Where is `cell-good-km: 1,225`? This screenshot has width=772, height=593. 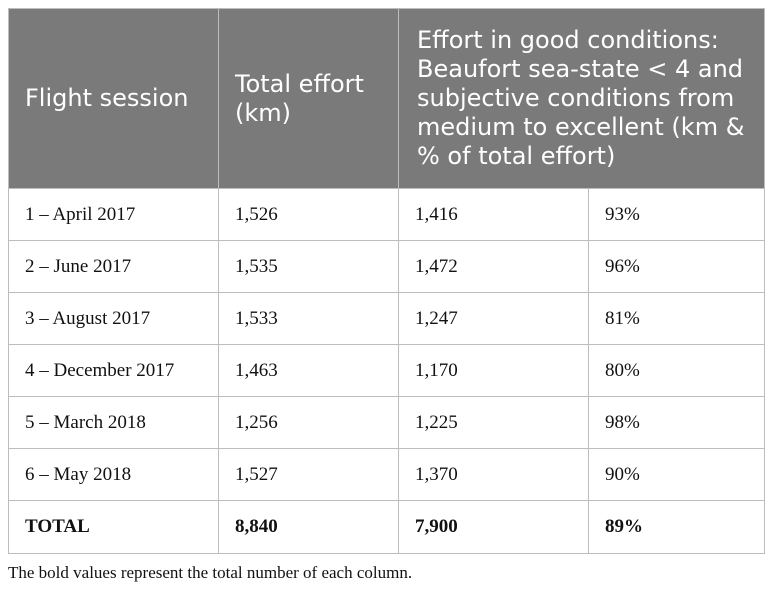
cell-good-km: 1,225 is located at coordinates (493, 422).